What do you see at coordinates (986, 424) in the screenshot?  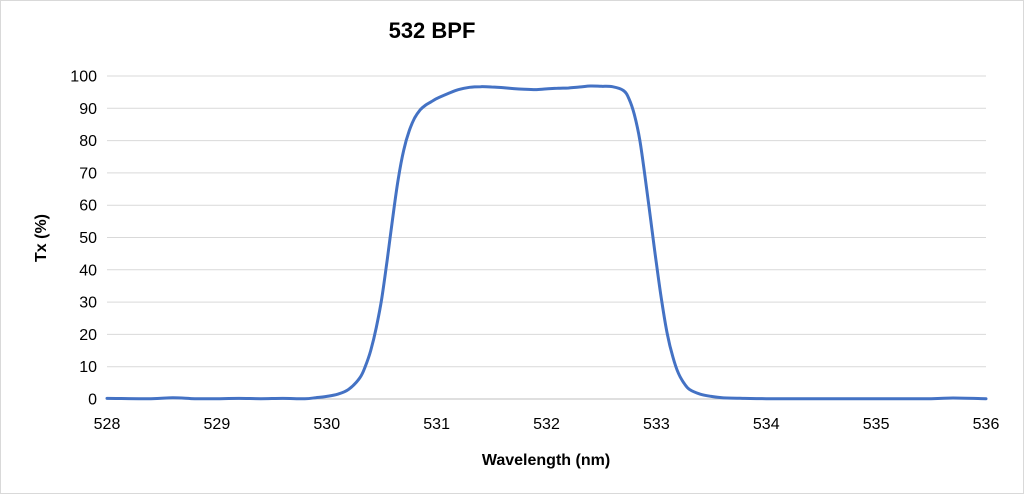 I see `x-tick-label: 536` at bounding box center [986, 424].